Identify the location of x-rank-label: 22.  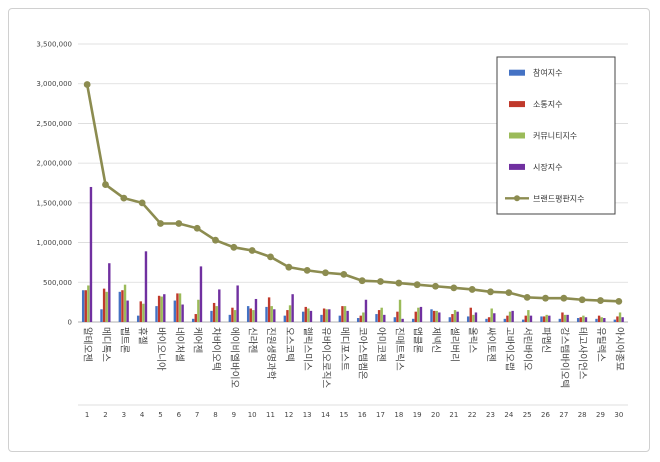
(472, 415).